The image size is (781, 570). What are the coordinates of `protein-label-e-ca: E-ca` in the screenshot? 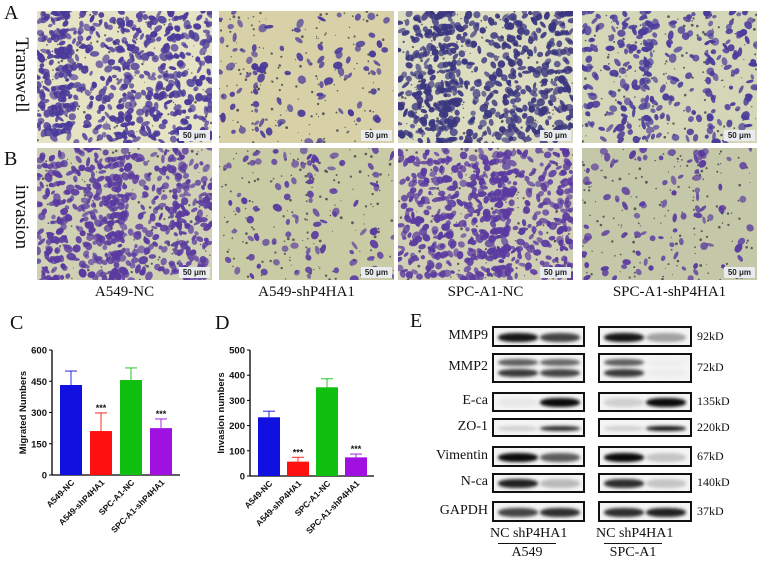 It's located at (475, 400).